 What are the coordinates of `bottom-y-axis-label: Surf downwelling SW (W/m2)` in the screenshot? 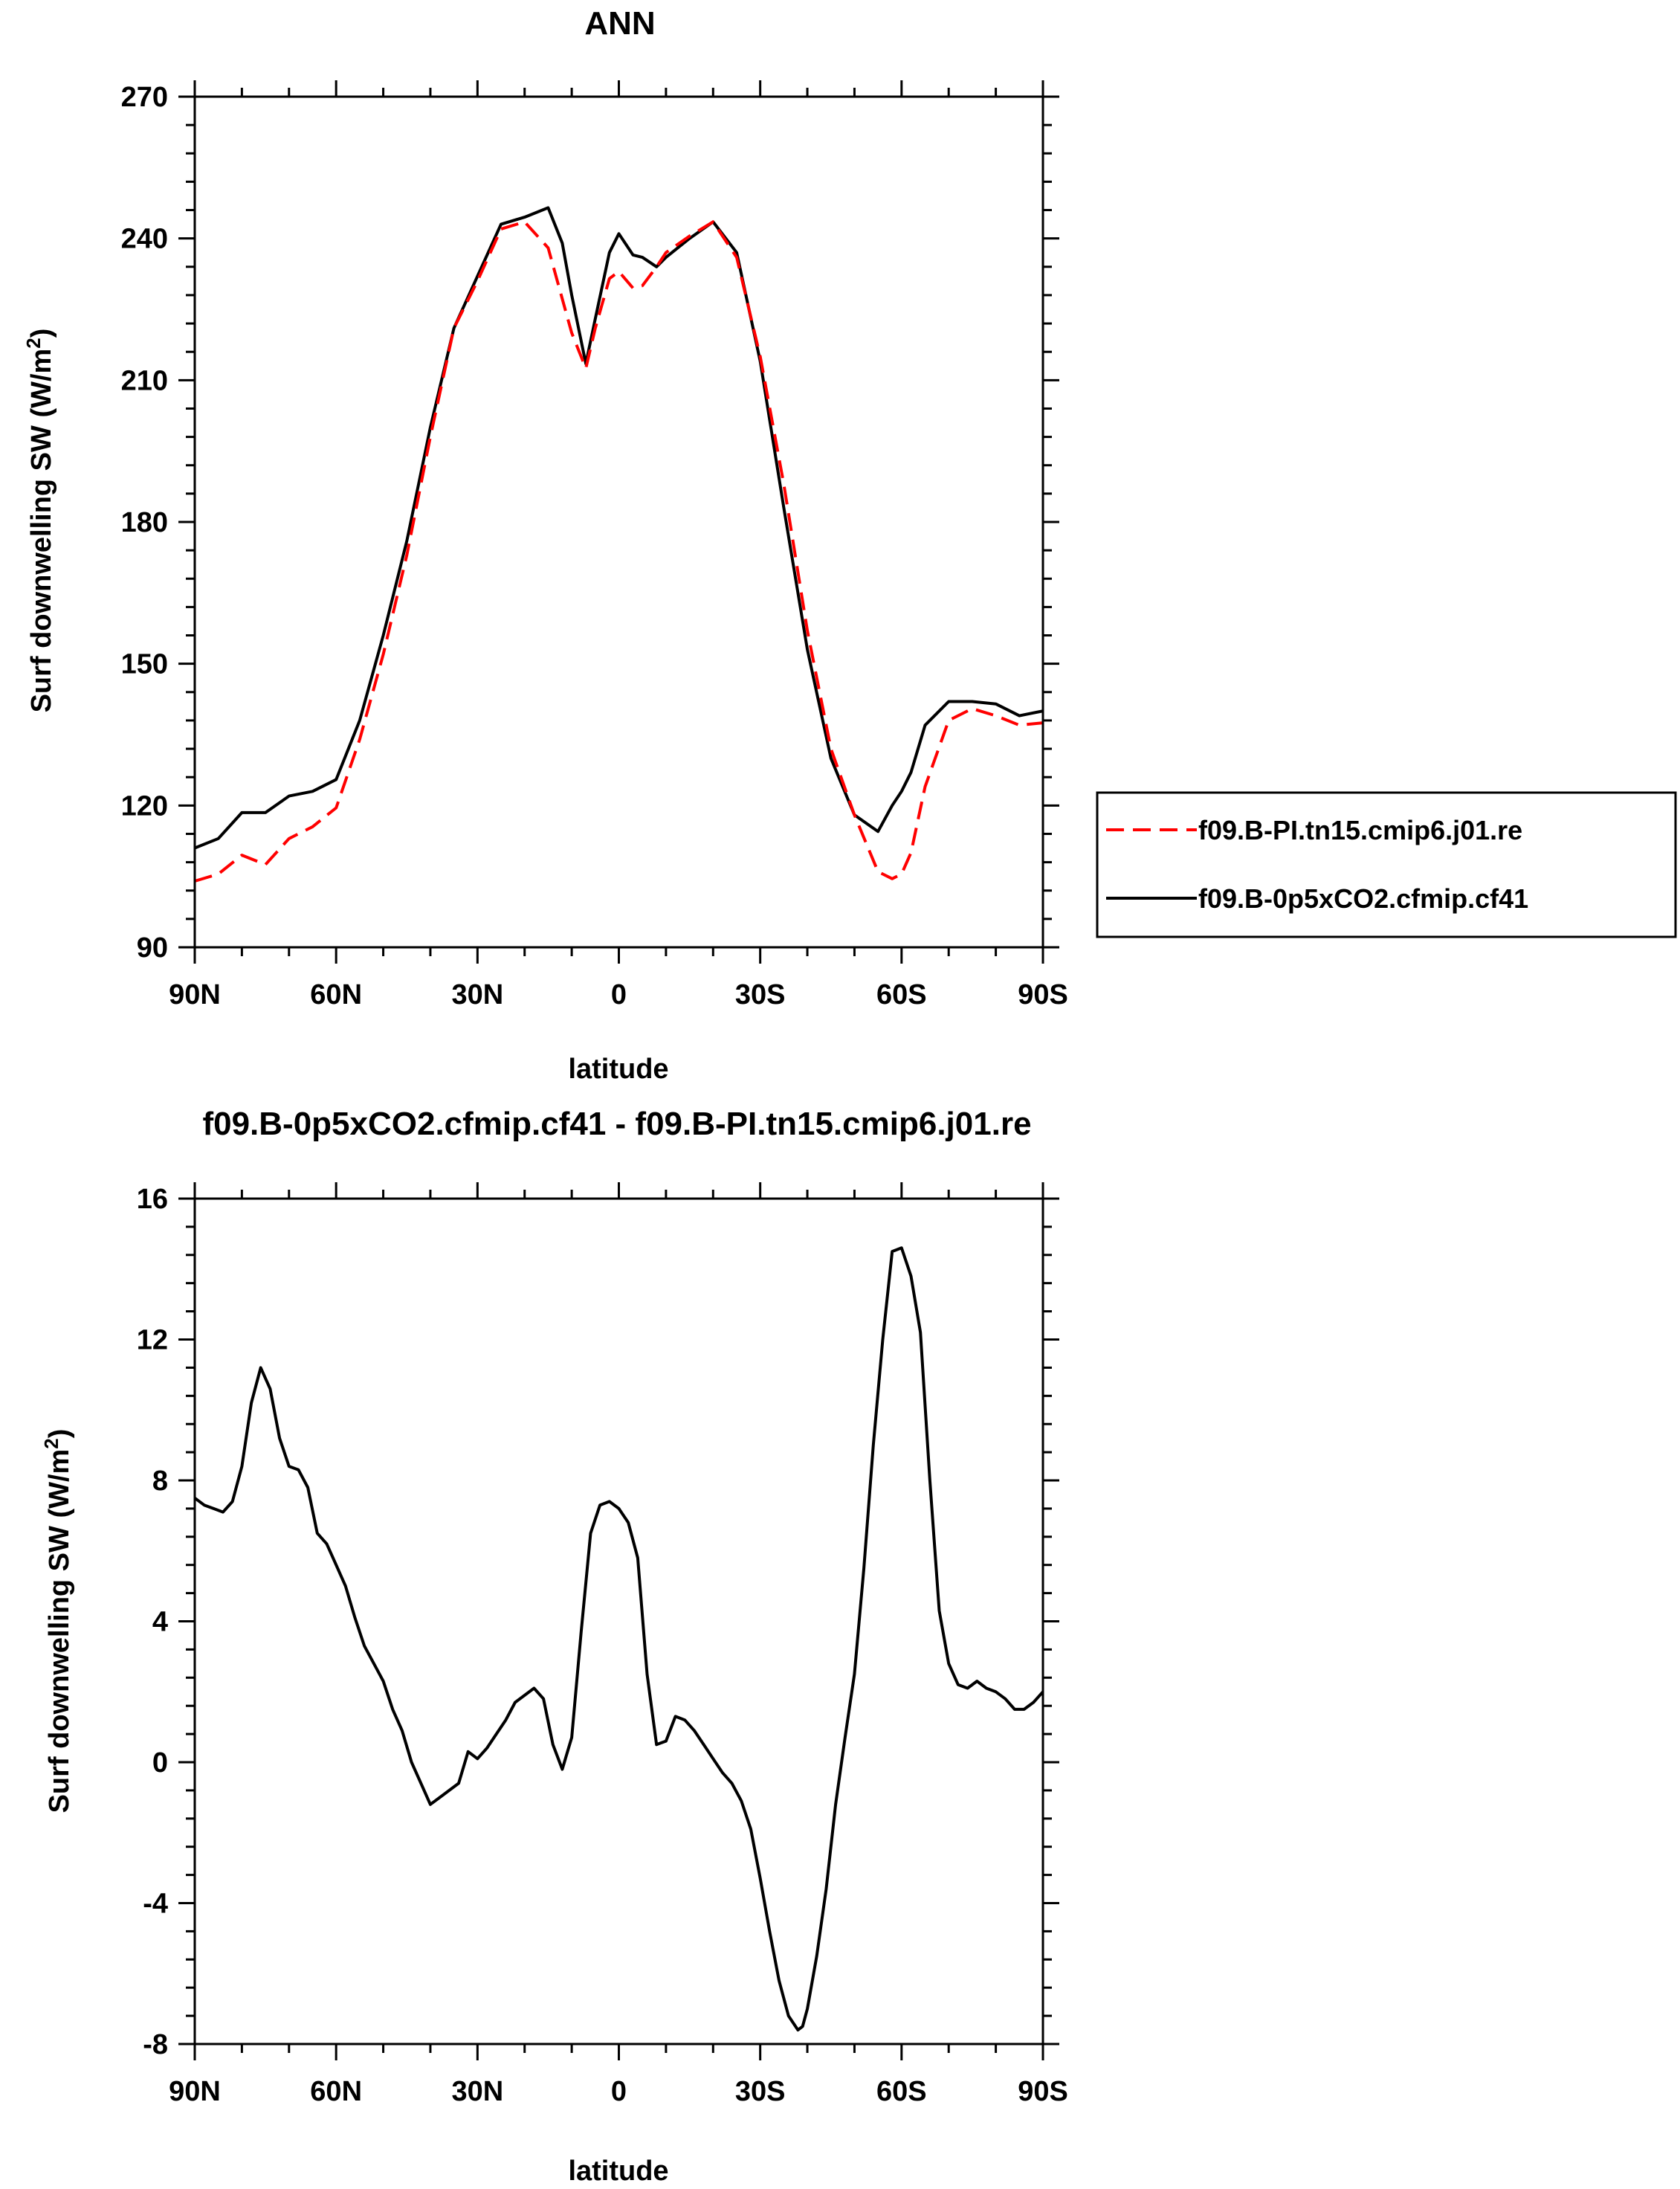 It's located at (58, 1622).